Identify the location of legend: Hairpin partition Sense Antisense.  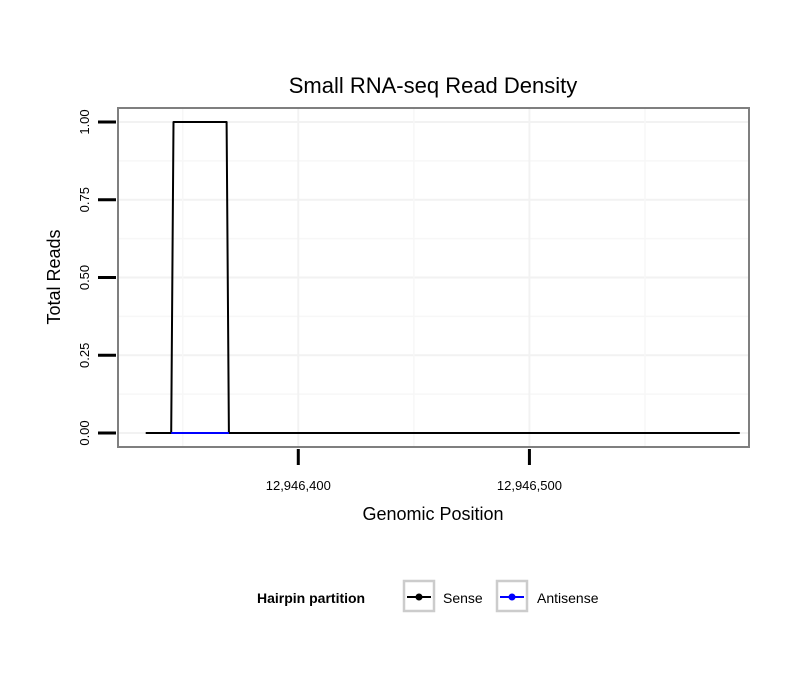
(428, 596).